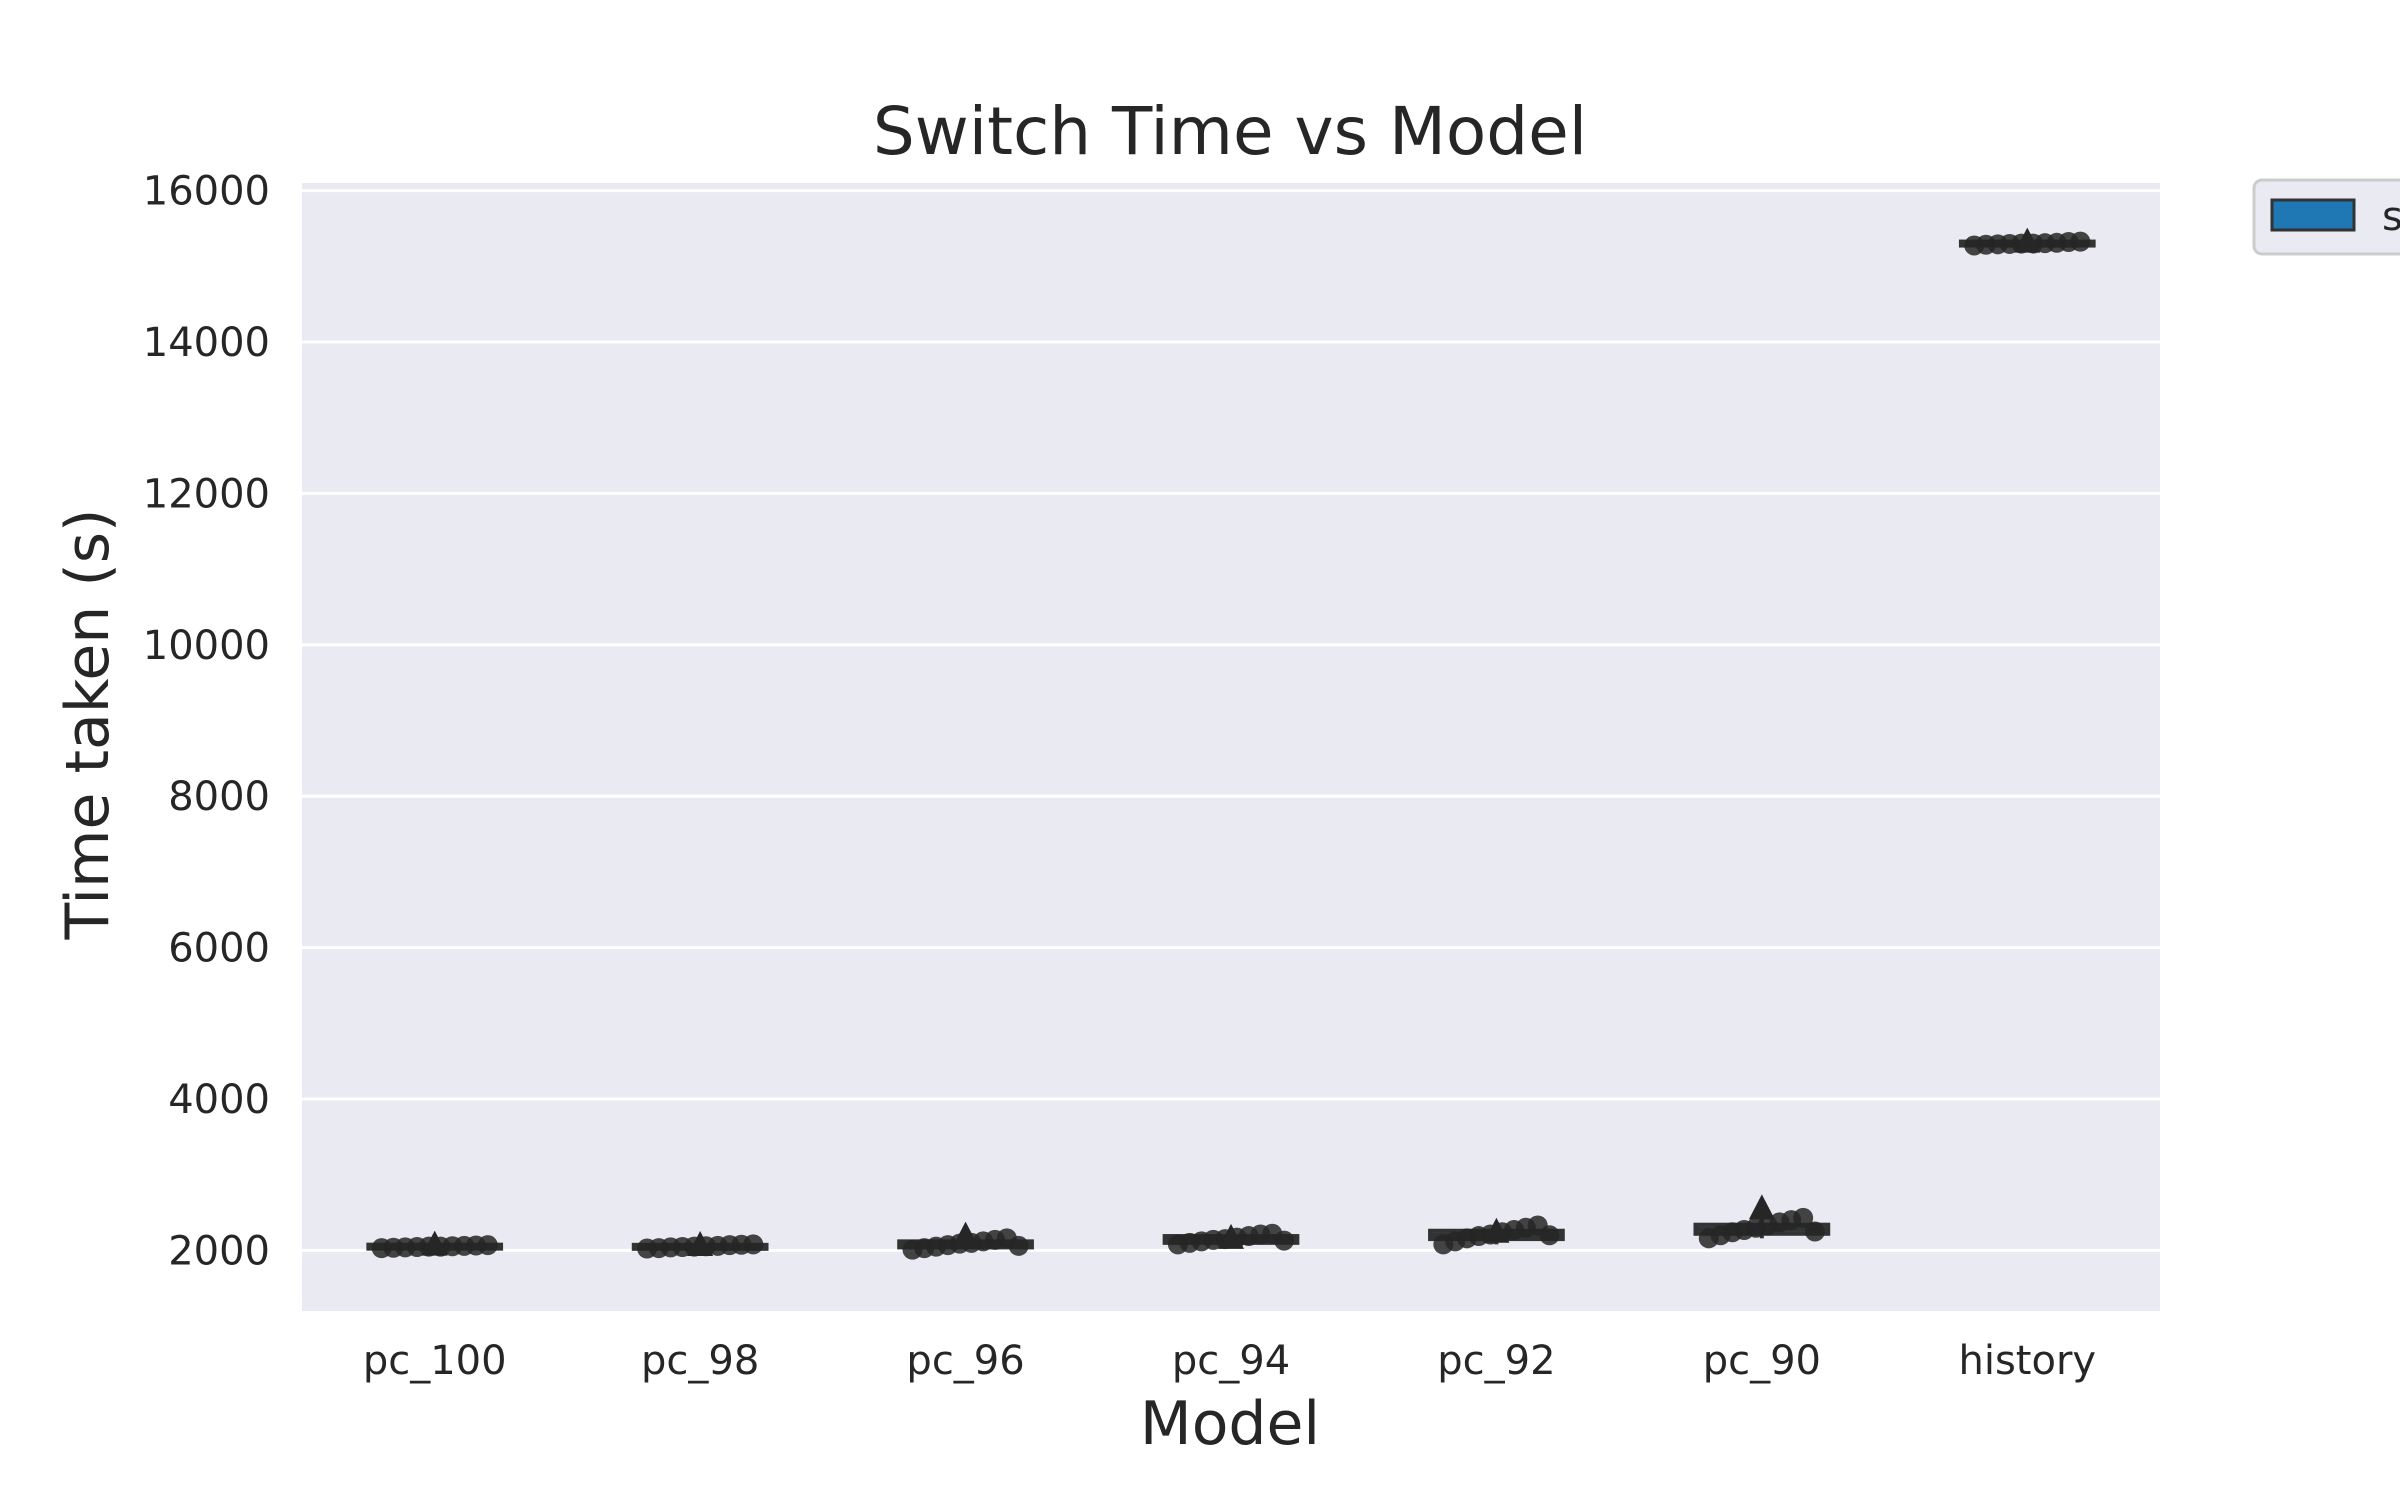  Describe the element at coordinates (2027, 1361) in the screenshot. I see `x-tick-label: history` at that location.